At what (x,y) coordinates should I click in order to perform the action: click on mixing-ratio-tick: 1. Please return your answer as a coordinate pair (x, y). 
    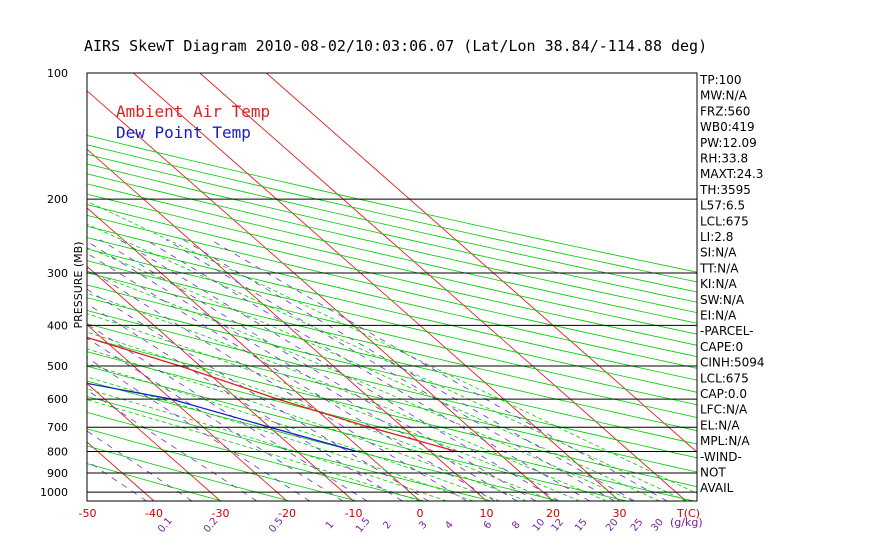
    Looking at the image, I should click on (330, 525).